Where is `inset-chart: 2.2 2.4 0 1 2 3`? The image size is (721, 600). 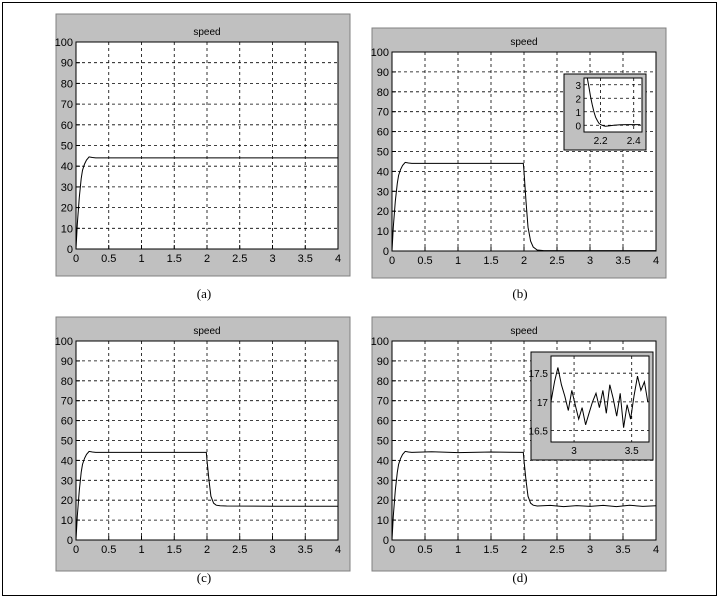 inset-chart: 2.2 2.4 0 1 2 3 is located at coordinates (605, 112).